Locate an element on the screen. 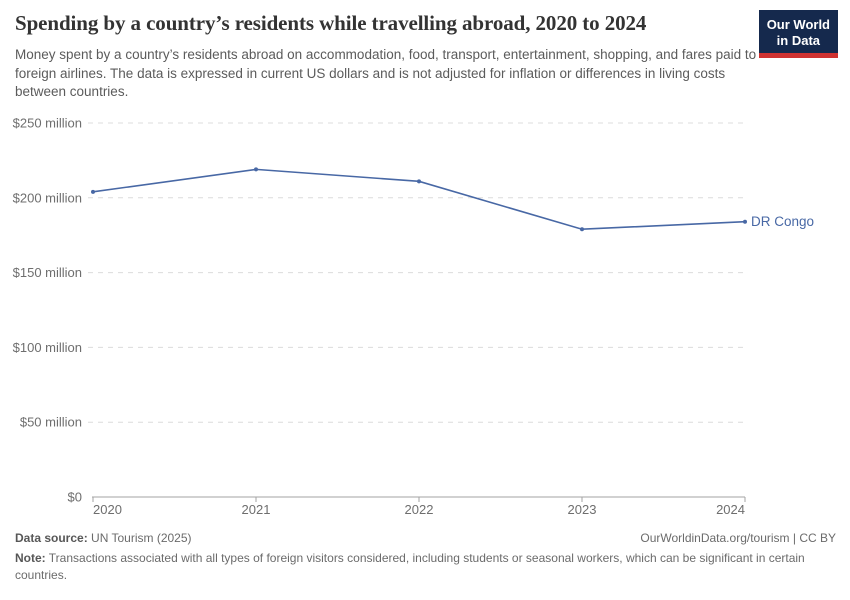 This screenshot has width=850, height=600. owid-logo-line1: Our World is located at coordinates (798, 24).